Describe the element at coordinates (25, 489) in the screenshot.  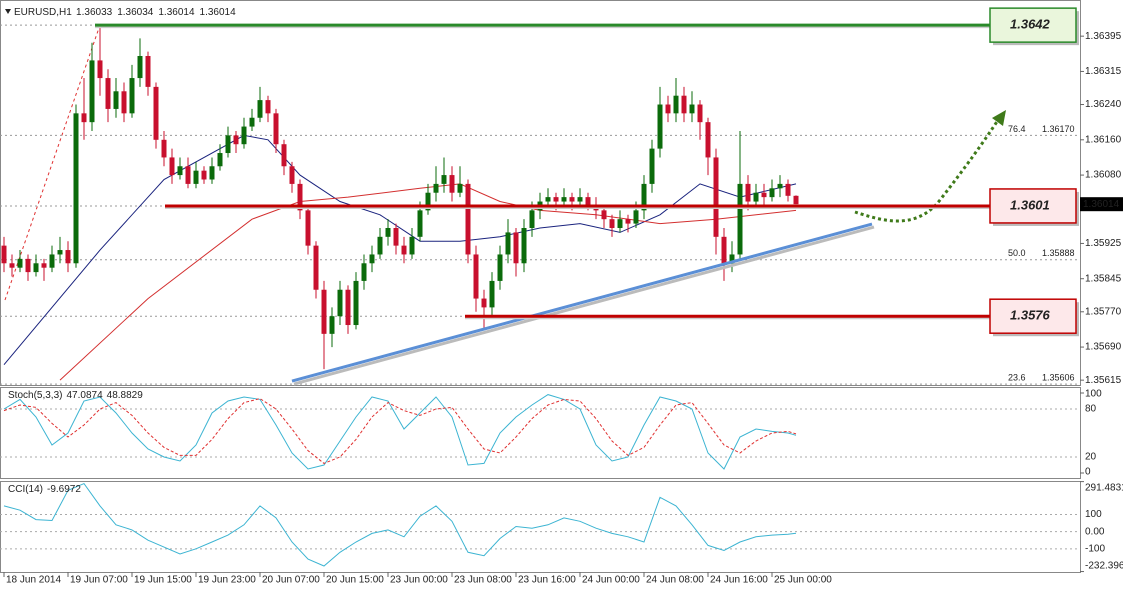
I see `indicator-name: CCI(14)` at that location.